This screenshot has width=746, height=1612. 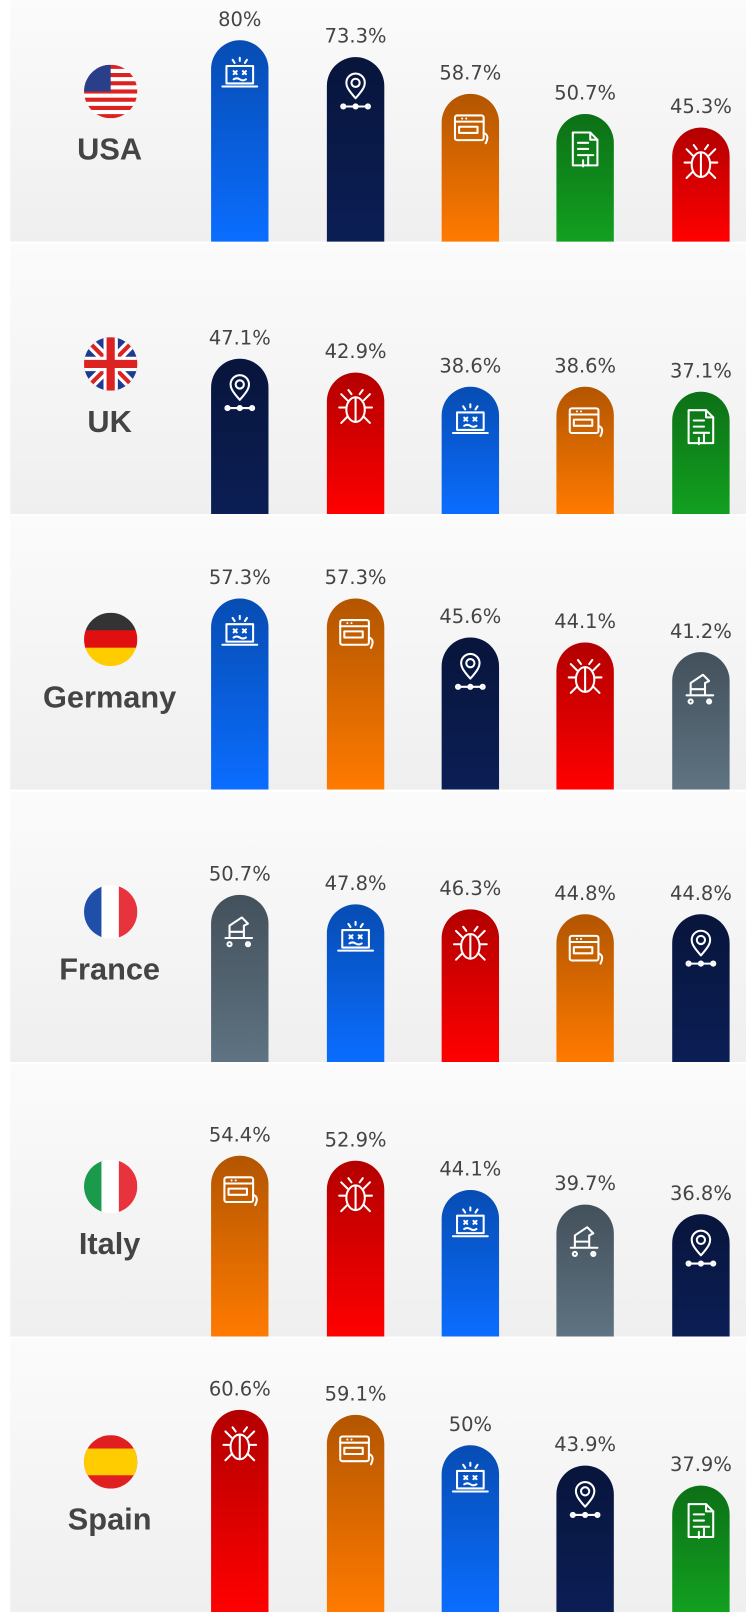 What do you see at coordinates (470, 72) in the screenshot?
I see `value-label: 58.7%` at bounding box center [470, 72].